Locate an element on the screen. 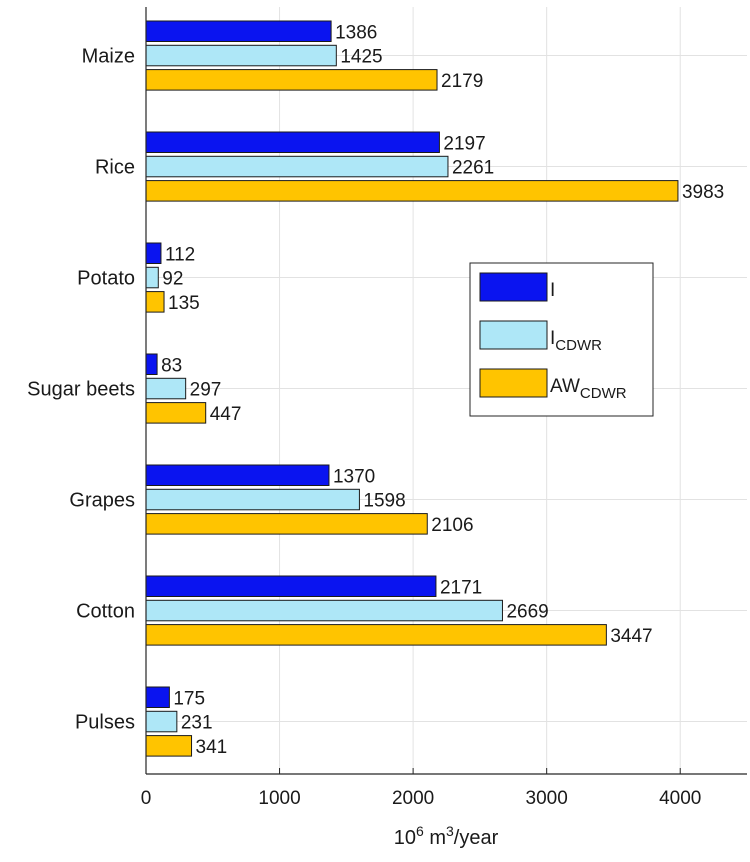 The image size is (750, 862). bar-value-label: 2669 is located at coordinates (527, 612).